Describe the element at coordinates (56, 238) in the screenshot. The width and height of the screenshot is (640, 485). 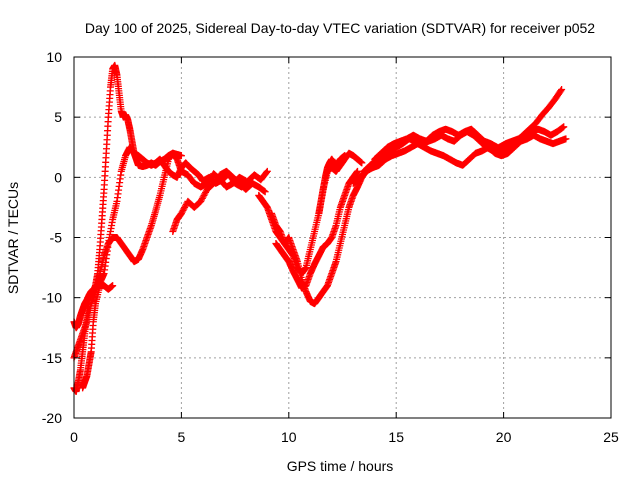
I see `y-tick-label: -5` at that location.